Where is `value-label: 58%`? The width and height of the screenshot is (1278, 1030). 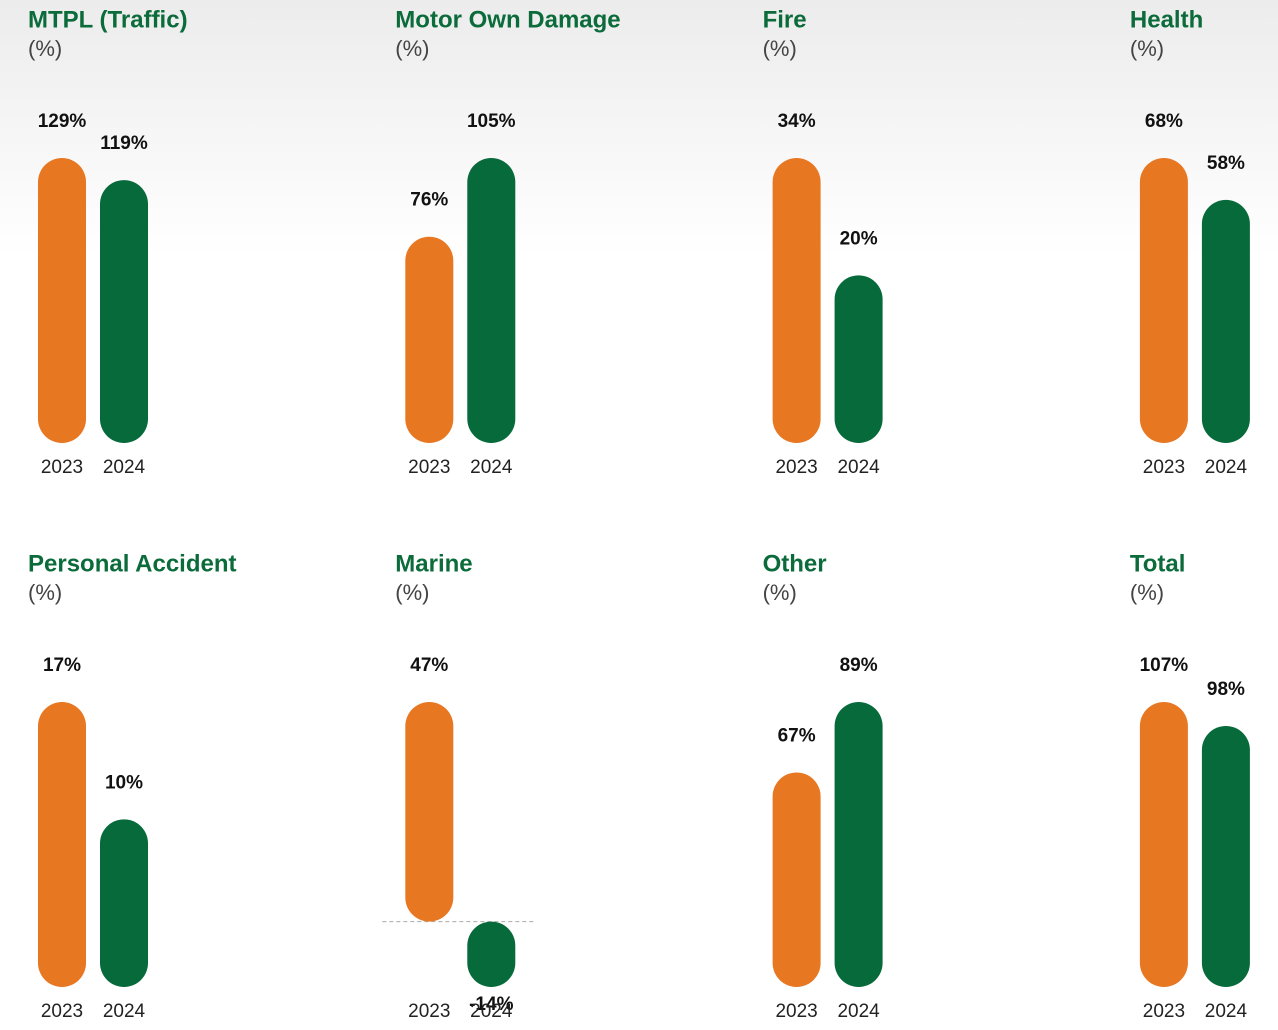
value-label: 58% is located at coordinates (1226, 163).